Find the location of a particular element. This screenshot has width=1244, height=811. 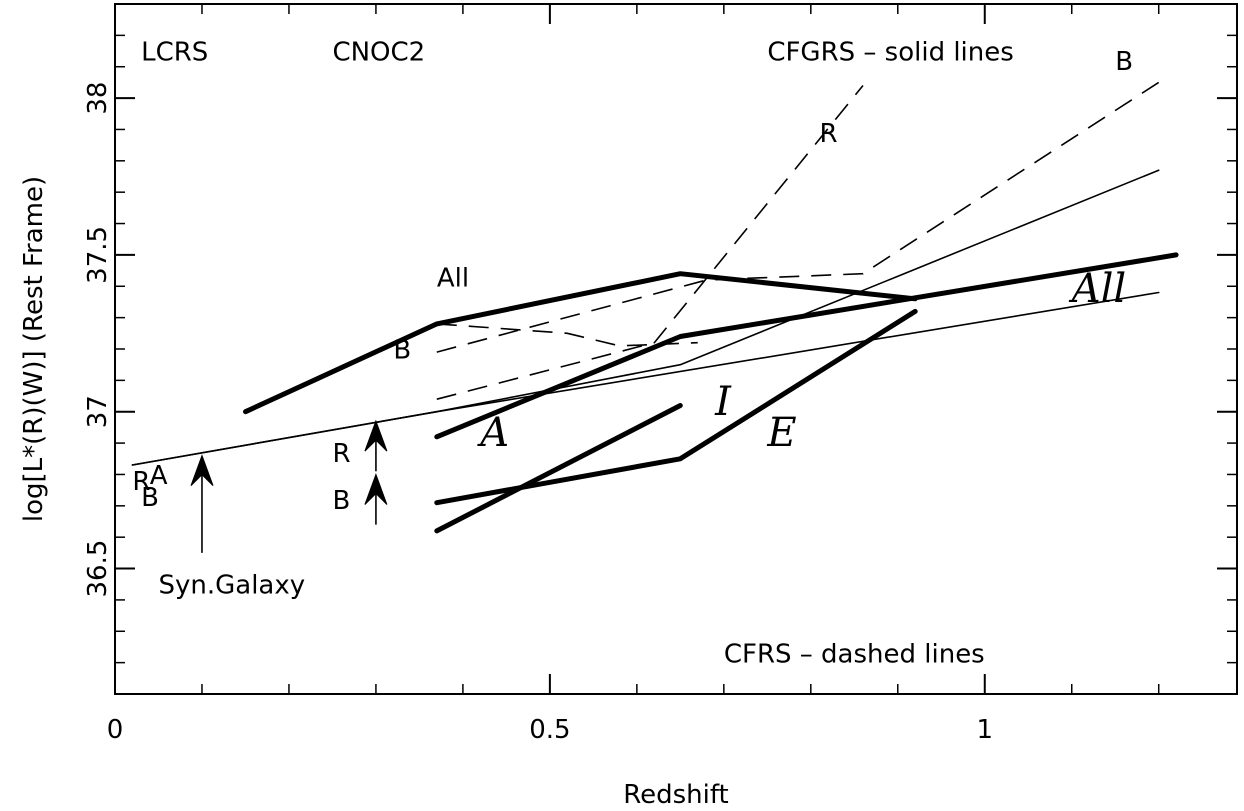

annotation-label-a-italic: A is located at coordinates (492, 433).